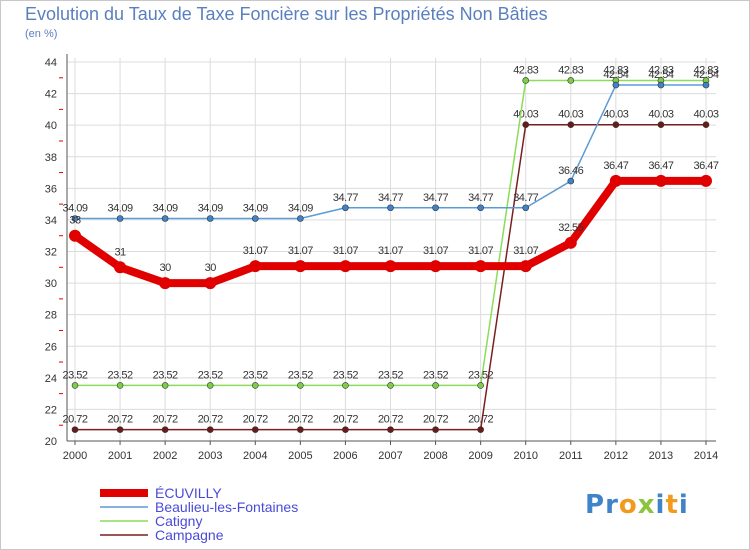  What do you see at coordinates (210, 456) in the screenshot?
I see `x-tick-label: 2003` at bounding box center [210, 456].